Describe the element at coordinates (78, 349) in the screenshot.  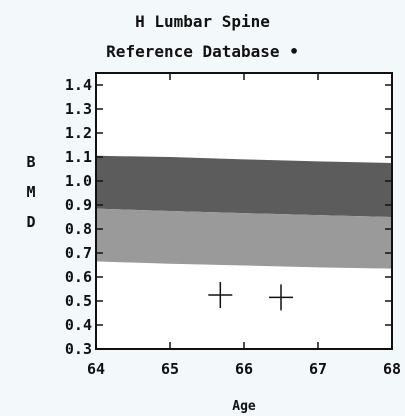
I see `y-tick-label: 0.3` at that location.